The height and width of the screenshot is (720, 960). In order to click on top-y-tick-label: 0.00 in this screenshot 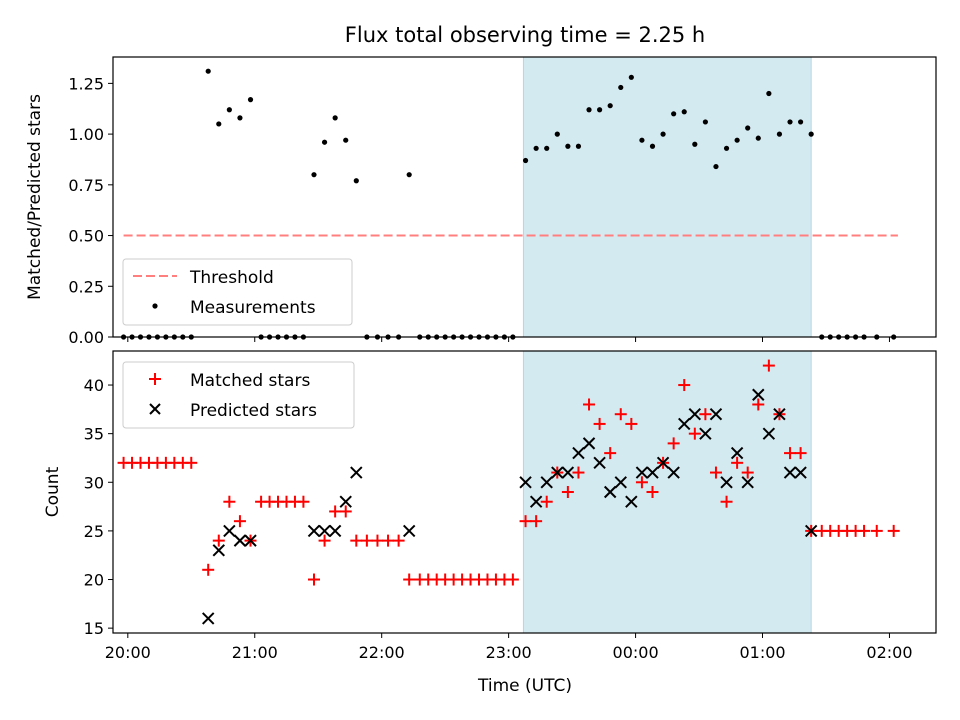, I will do `click(86, 337)`.